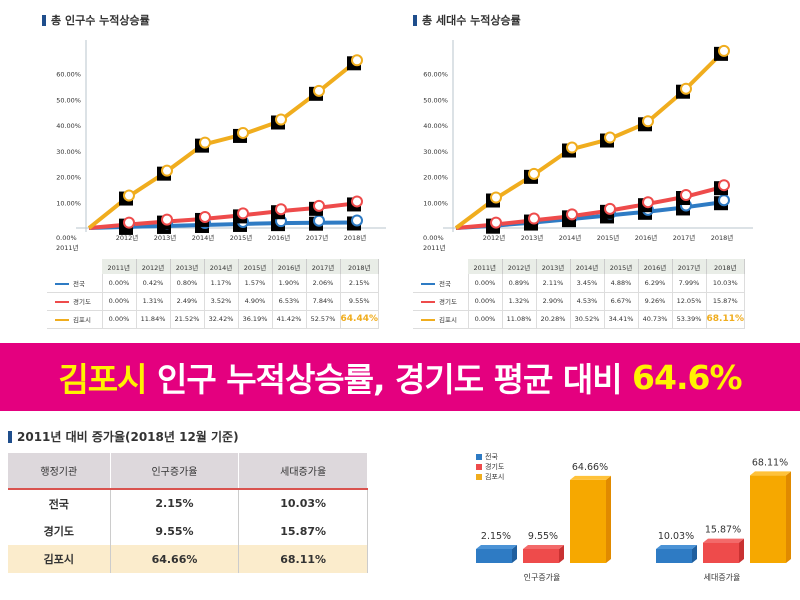 This screenshot has height=600, width=800. Describe the element at coordinates (123, 436) in the screenshot. I see `summary-title: 2011년 대비 증가율(2018년 12월 기준)` at that location.